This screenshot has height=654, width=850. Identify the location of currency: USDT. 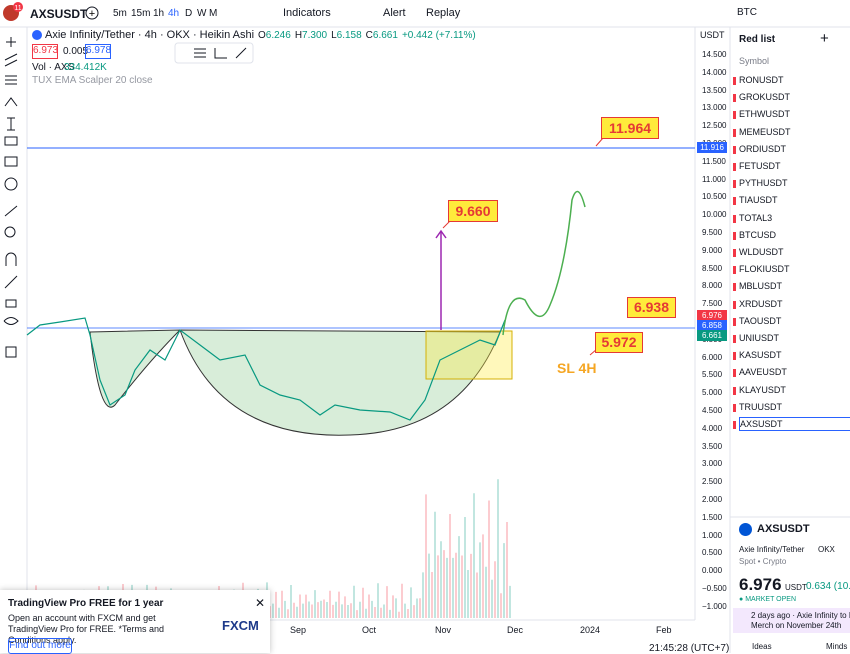
(712, 35).